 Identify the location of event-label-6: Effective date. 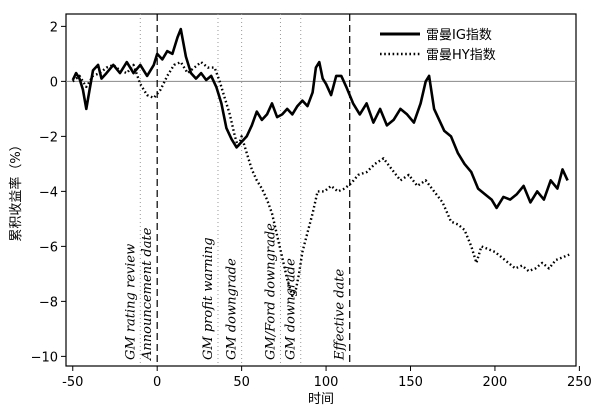
(340, 314).